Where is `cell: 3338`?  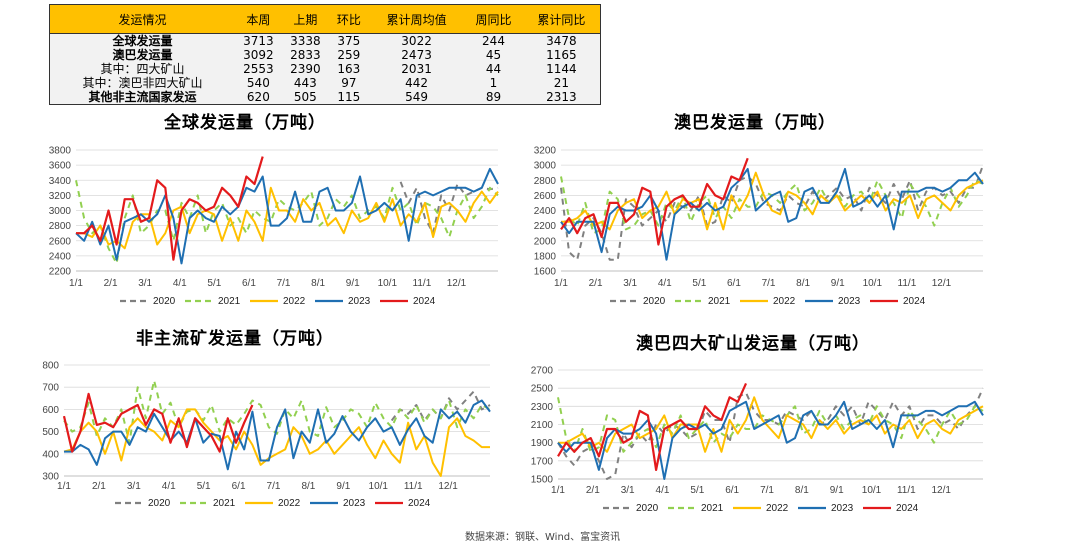 cell: 3338 is located at coordinates (305, 40).